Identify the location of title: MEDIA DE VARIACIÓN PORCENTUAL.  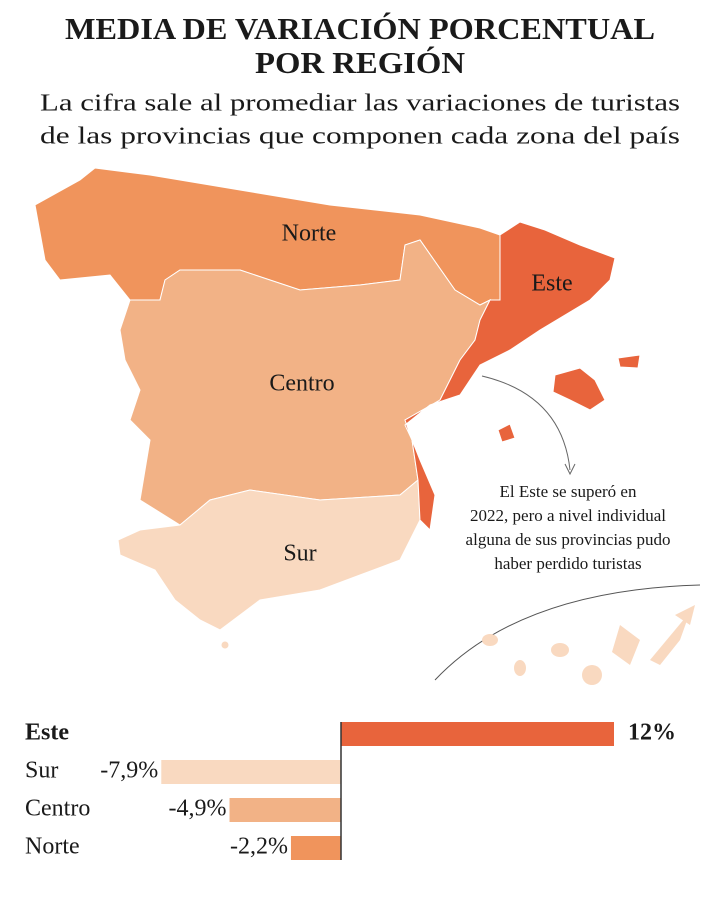
(360, 28).